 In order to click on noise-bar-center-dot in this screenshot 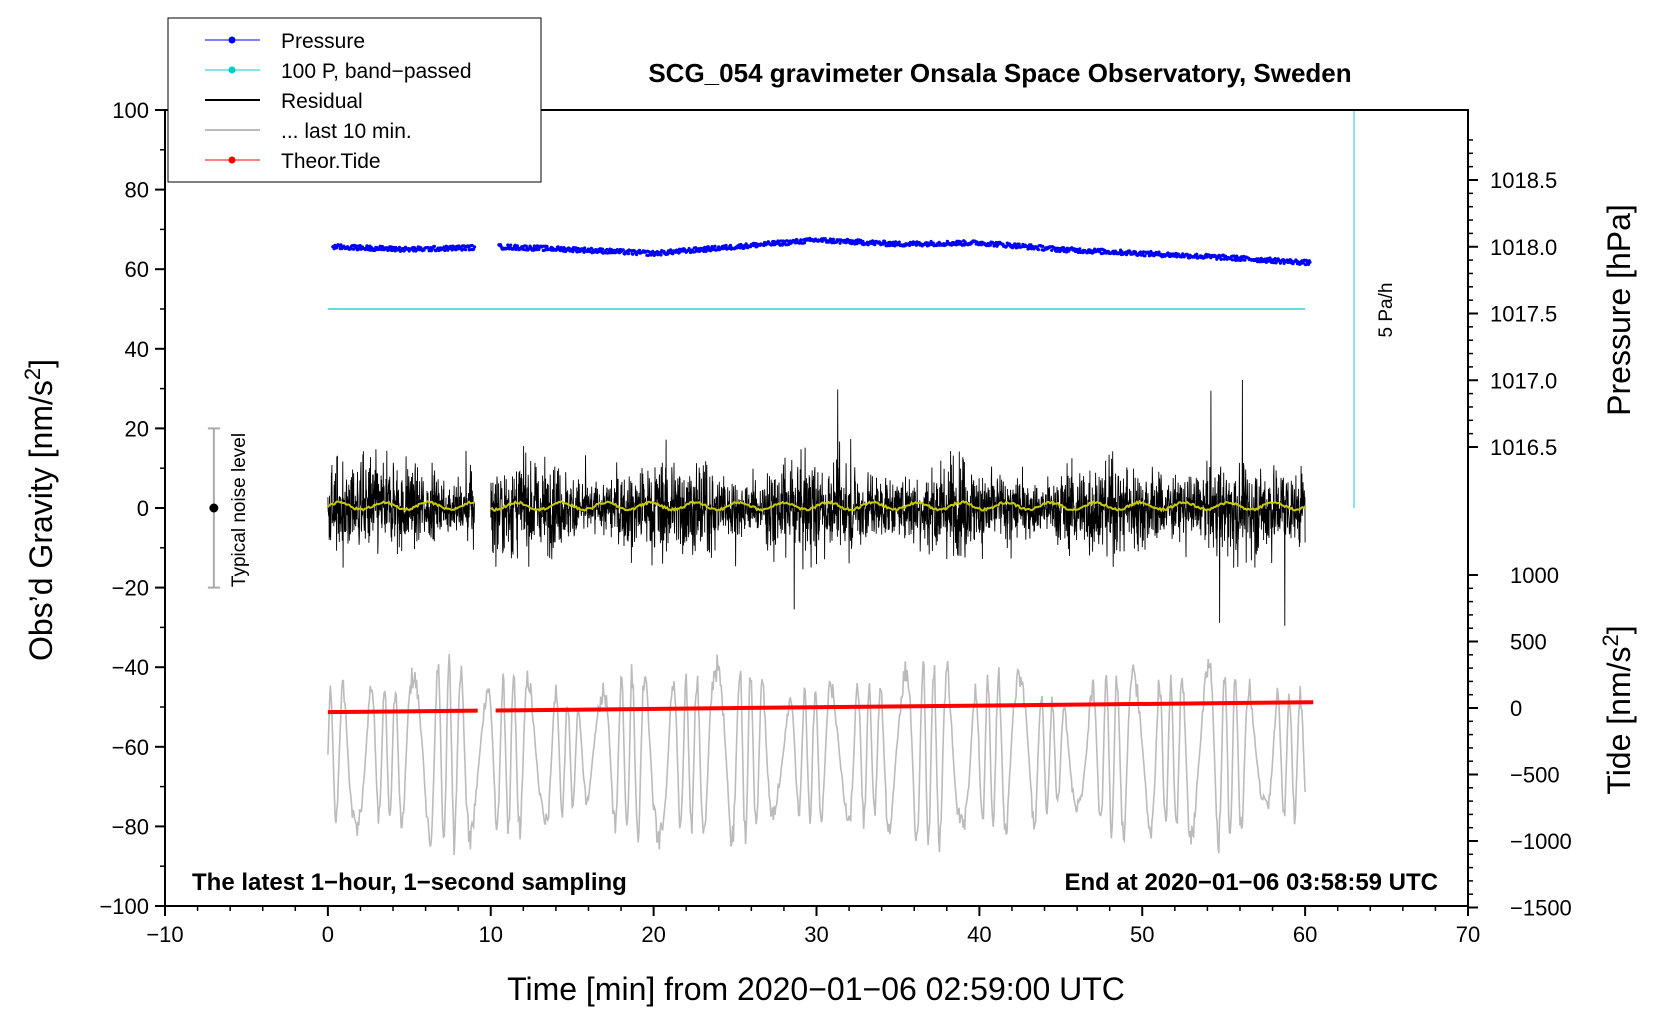, I will do `click(214, 508)`.